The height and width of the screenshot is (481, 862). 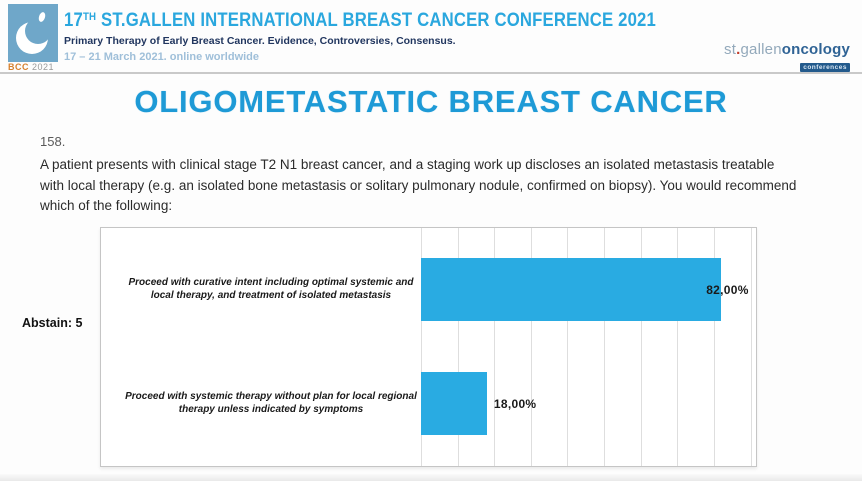 What do you see at coordinates (89, 17) in the screenshot?
I see `conference-ordinal: TH` at bounding box center [89, 17].